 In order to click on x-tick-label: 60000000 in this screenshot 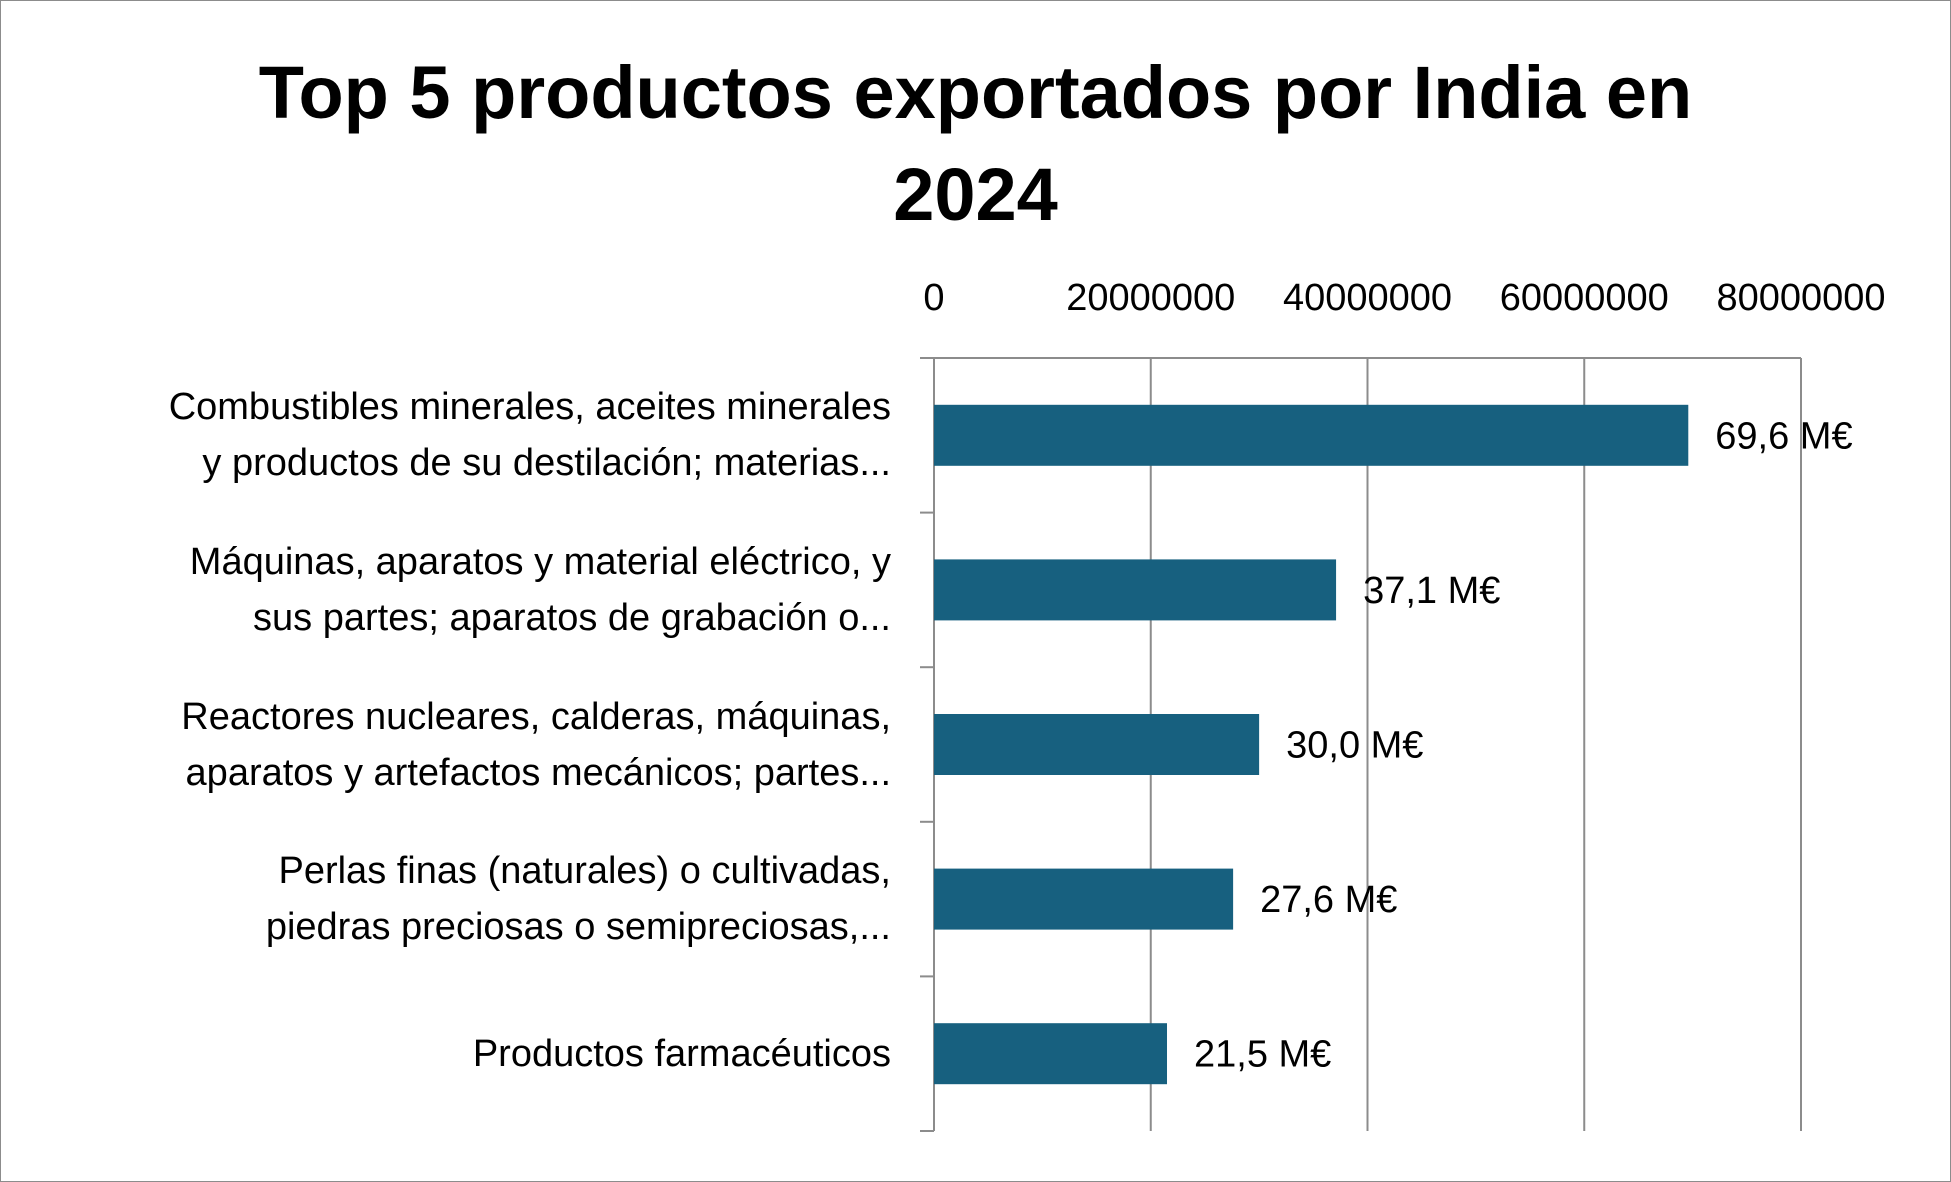, I will do `click(1584, 298)`.